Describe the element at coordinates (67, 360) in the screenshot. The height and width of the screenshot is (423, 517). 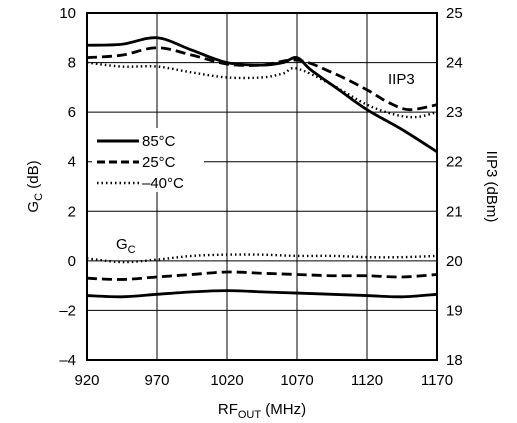
I see `y-left-tick-label: –4` at that location.